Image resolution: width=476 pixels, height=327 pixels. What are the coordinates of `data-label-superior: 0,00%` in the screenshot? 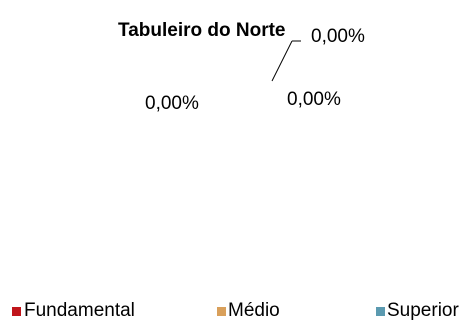 It's located at (338, 36).